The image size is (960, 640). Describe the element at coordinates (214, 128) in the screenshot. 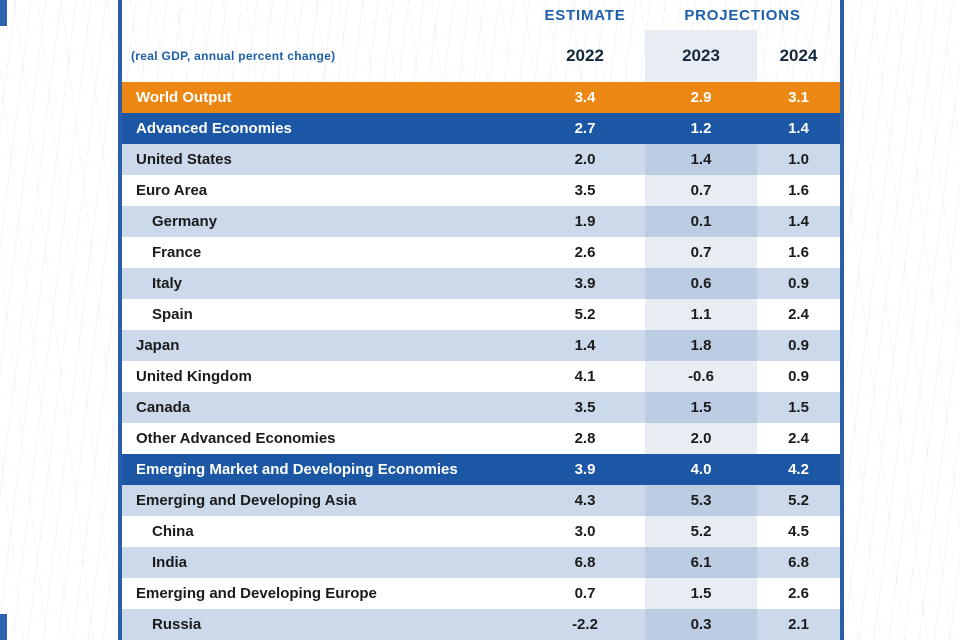

I see `row-label: Advanced Economies` at that location.